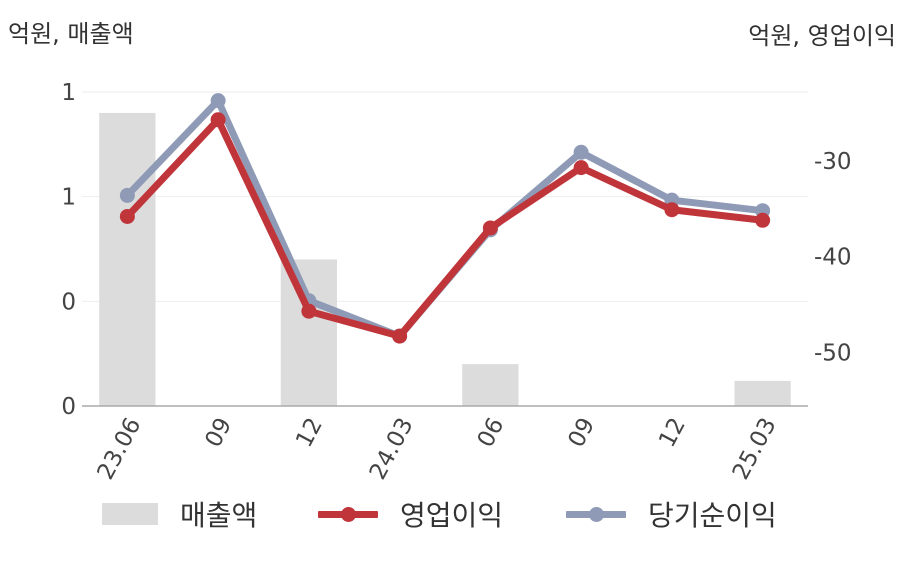 This screenshot has height=580, width=908. I want to click on legend-swatch-operating, so click(348, 514).